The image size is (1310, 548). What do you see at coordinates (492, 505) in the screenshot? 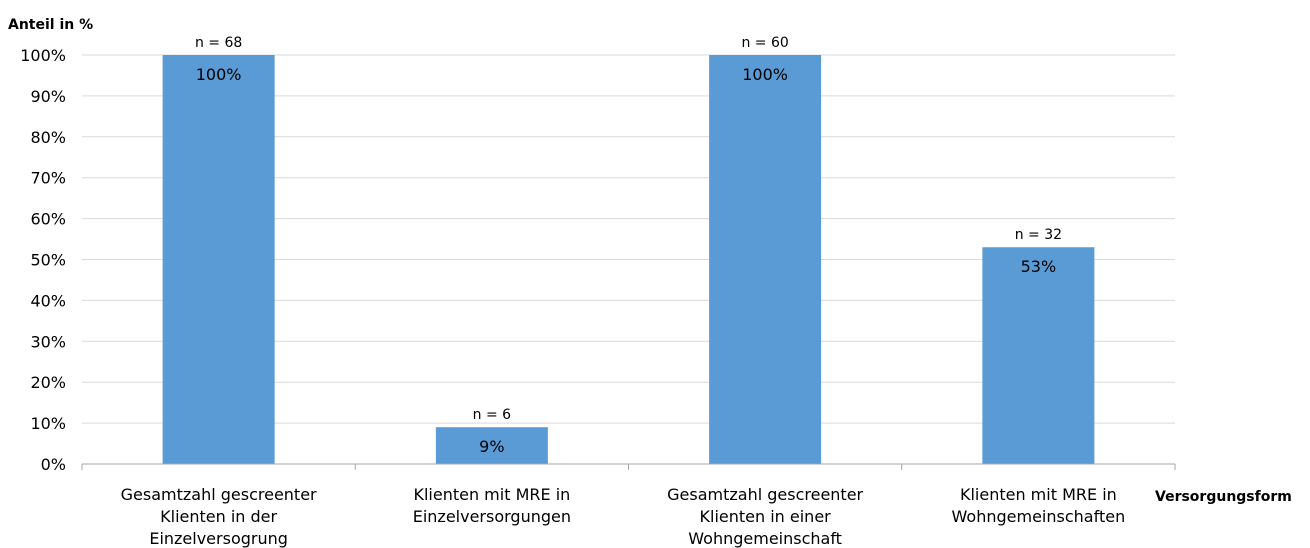
I see `x-tick-label: Klienten mit MRE in Einzelversorgungen` at bounding box center [492, 505].